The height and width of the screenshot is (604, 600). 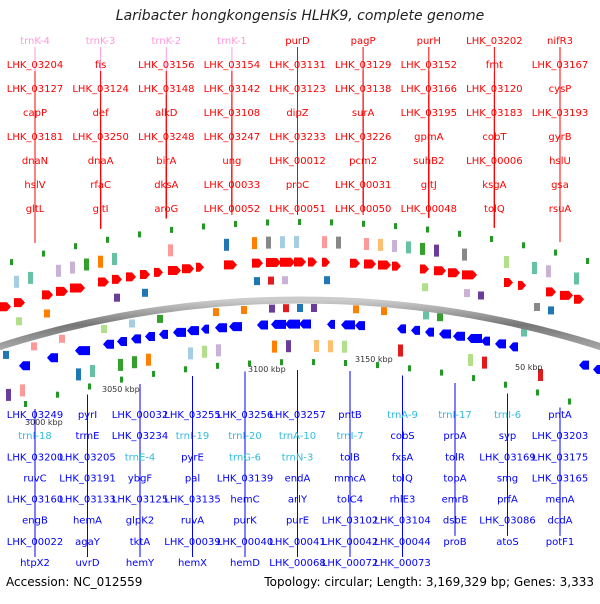 What do you see at coordinates (140, 478) in the screenshot?
I see `gene-label: ybgF` at bounding box center [140, 478].